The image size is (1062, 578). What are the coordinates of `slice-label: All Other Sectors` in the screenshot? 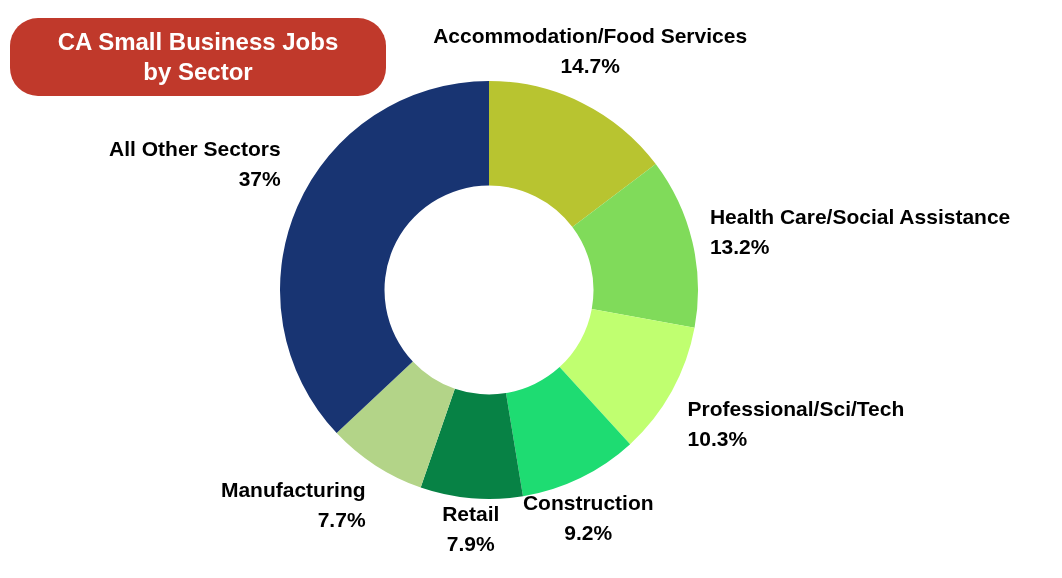 It's located at (195, 149).